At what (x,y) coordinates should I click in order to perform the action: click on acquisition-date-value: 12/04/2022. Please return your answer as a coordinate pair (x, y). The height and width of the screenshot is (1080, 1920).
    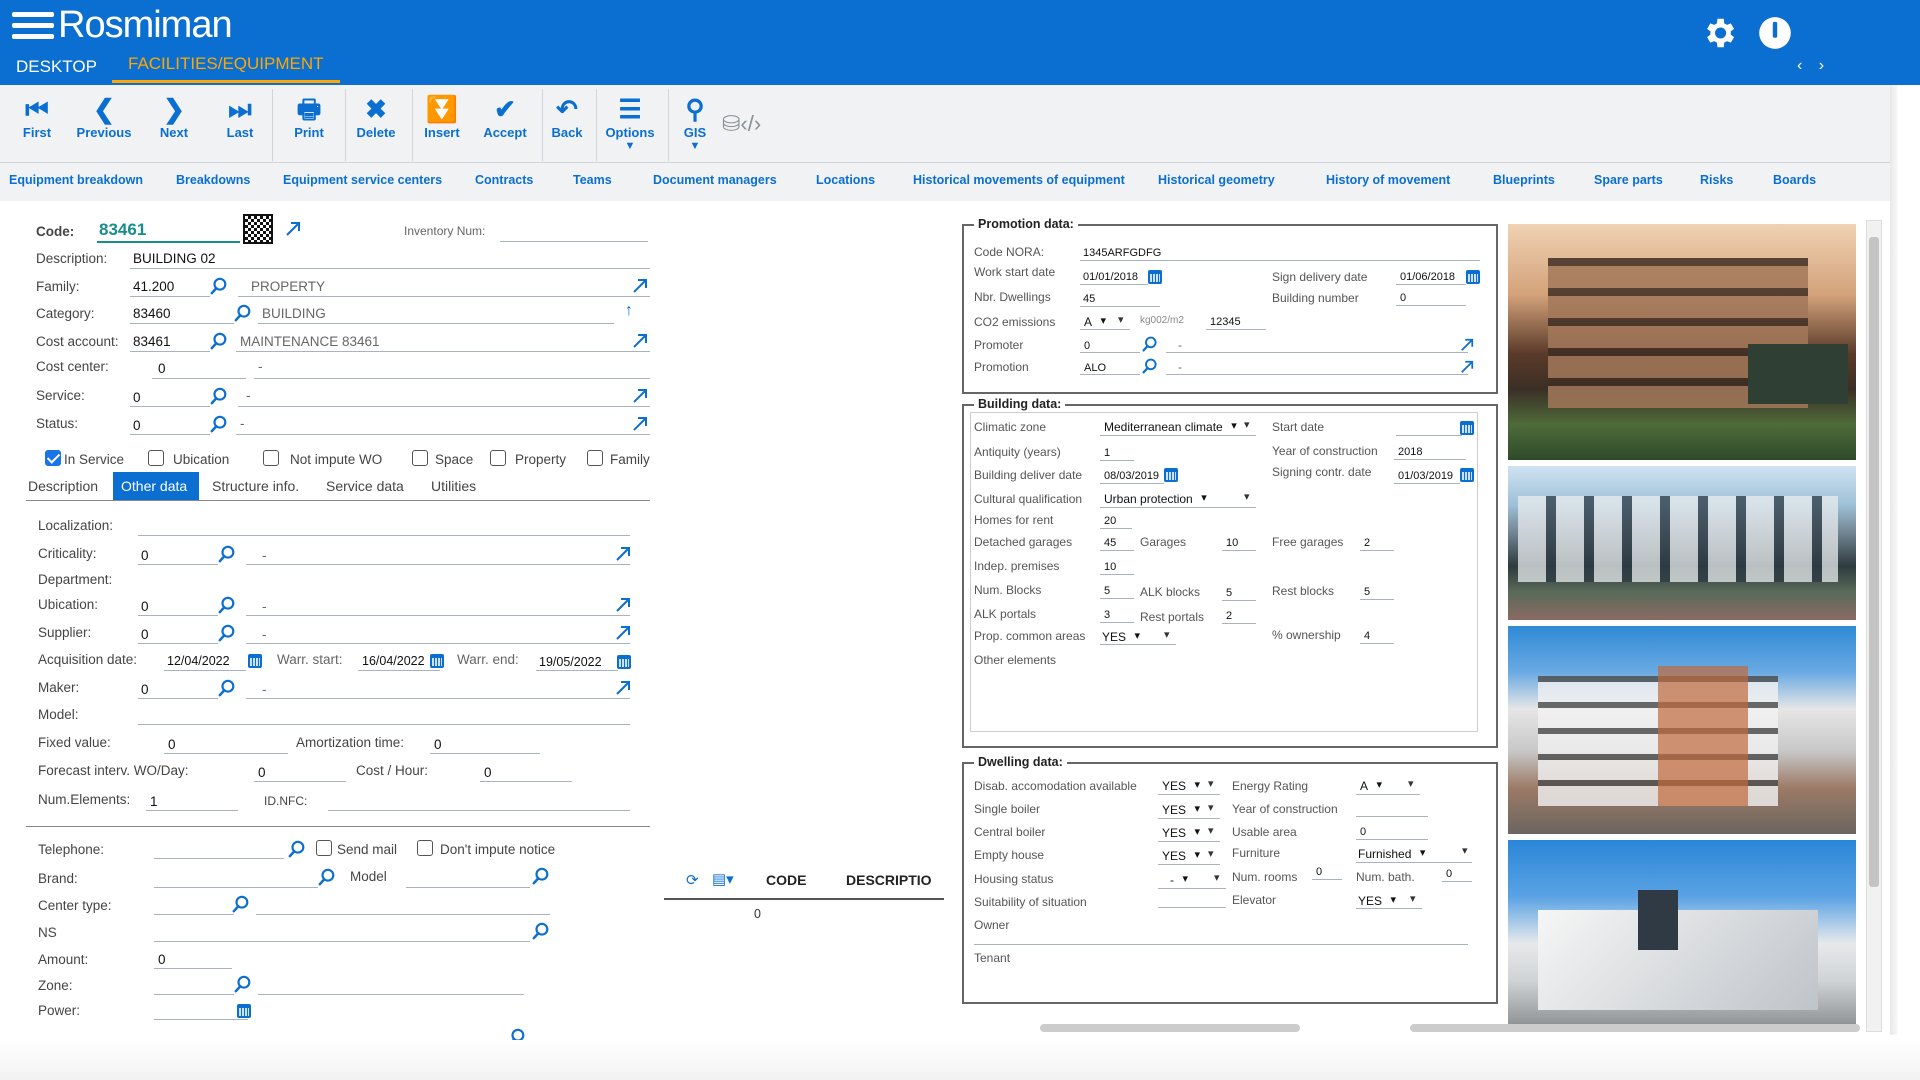
    Looking at the image, I should click on (198, 661).